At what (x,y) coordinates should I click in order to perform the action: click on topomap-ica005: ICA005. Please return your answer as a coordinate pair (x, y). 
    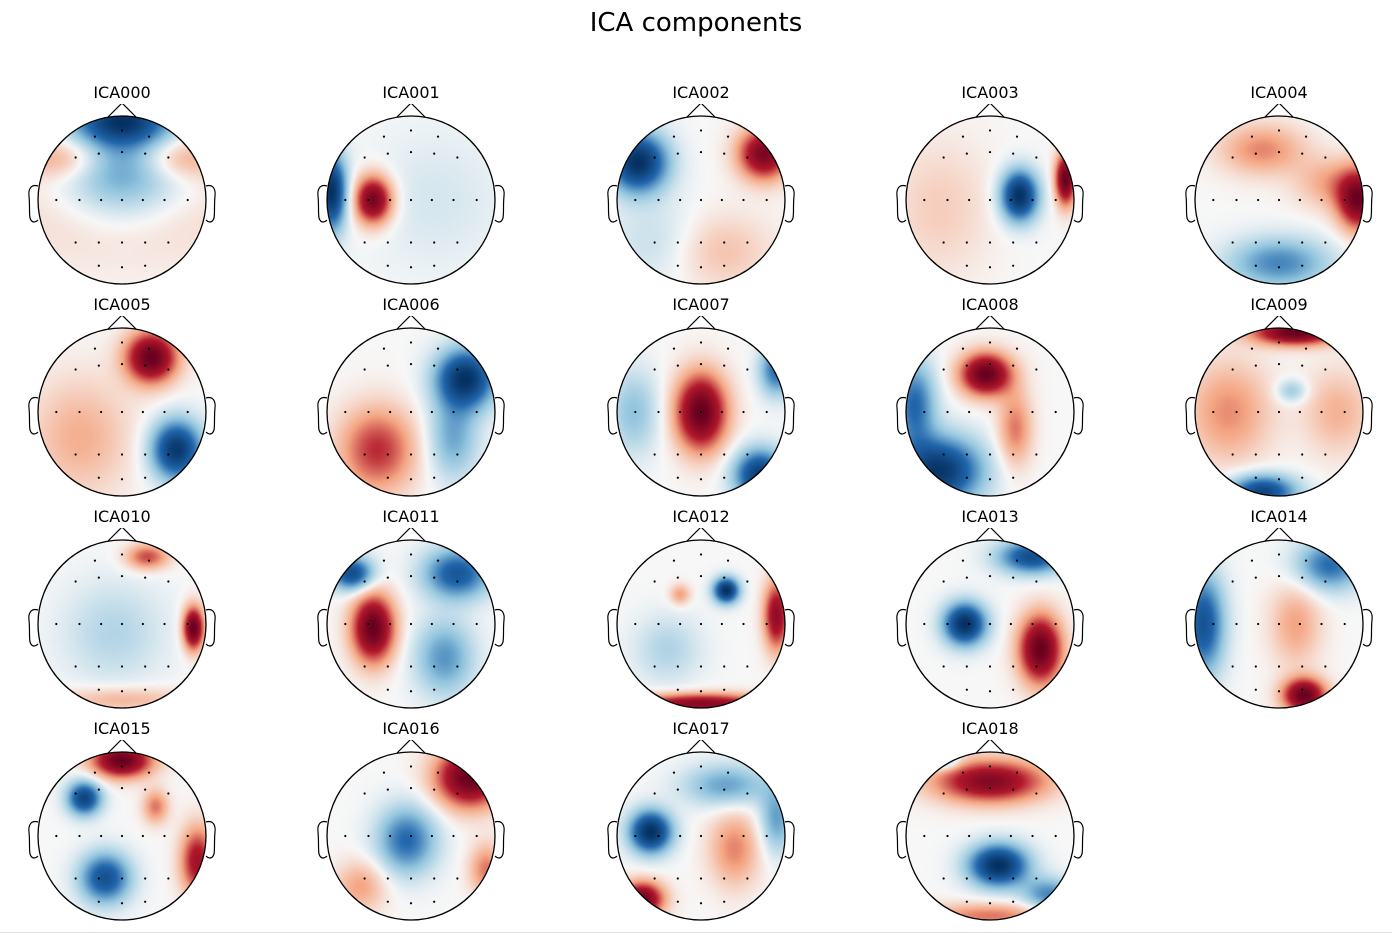
    Looking at the image, I should click on (122, 402).